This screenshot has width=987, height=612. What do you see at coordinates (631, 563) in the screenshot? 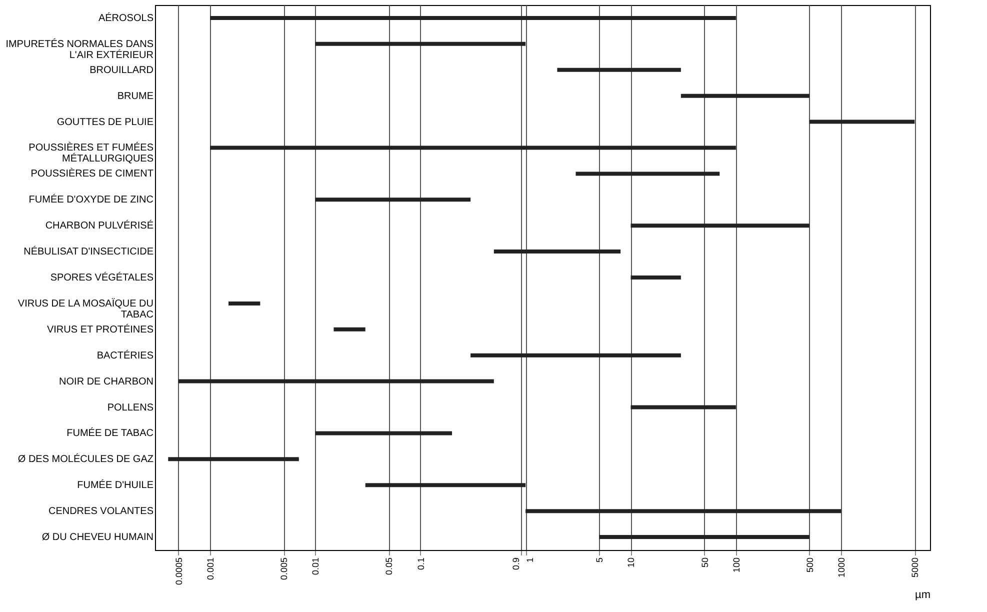
I see `x-tick-label: 10` at bounding box center [631, 563].